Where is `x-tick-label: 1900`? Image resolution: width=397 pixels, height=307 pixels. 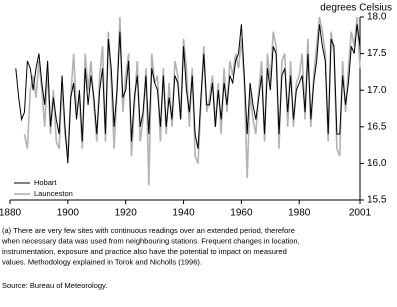
x-tick-label: 1900 is located at coordinates (68, 213).